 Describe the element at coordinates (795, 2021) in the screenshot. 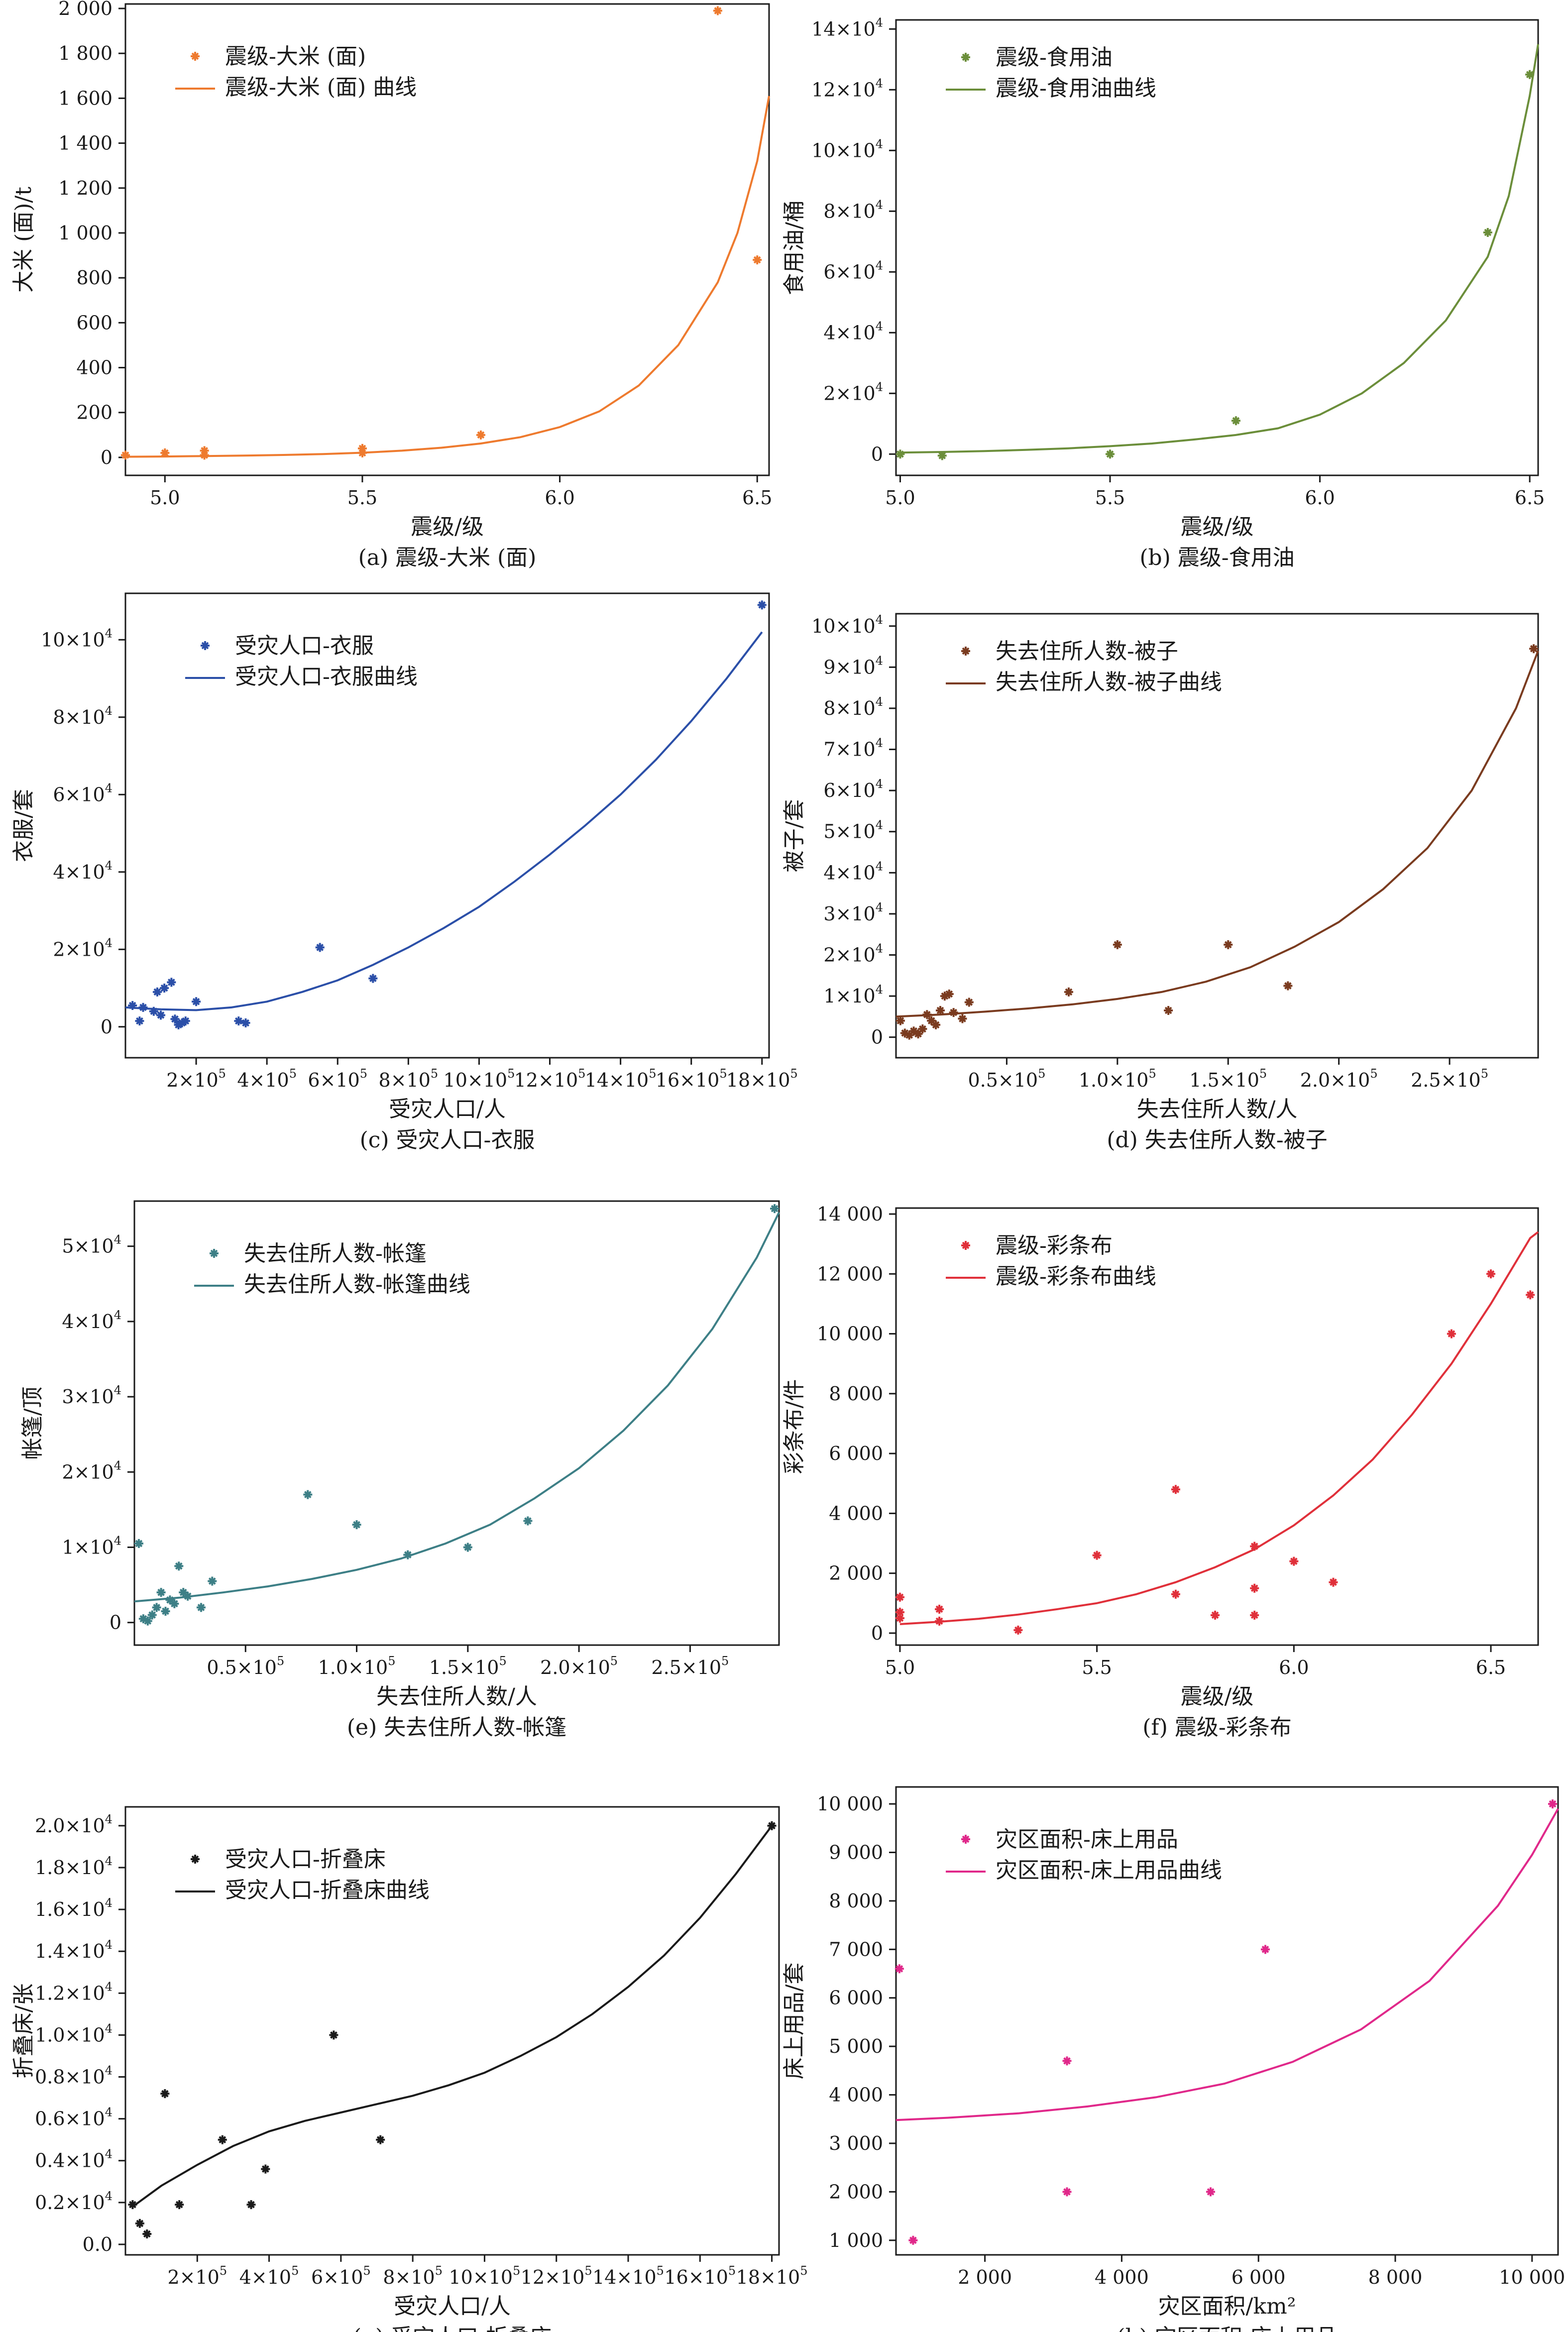

I see `y-axis-label: 床上用品/套` at that location.